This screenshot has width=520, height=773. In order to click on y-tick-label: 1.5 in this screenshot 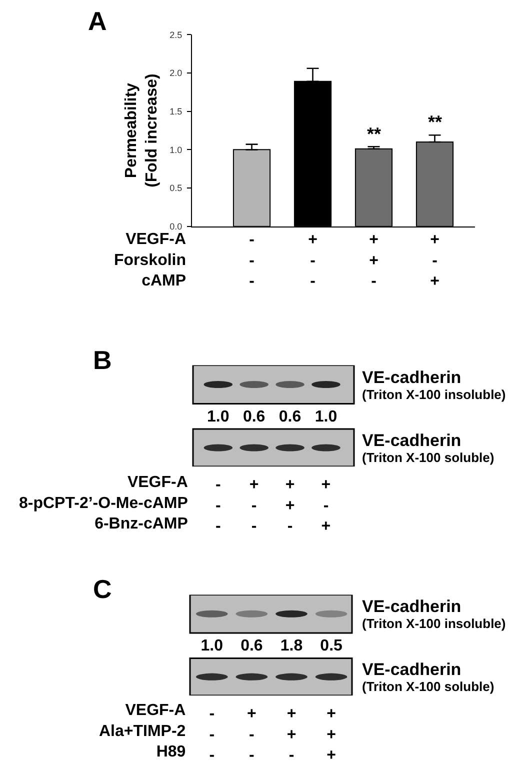, I will do `click(176, 111)`.